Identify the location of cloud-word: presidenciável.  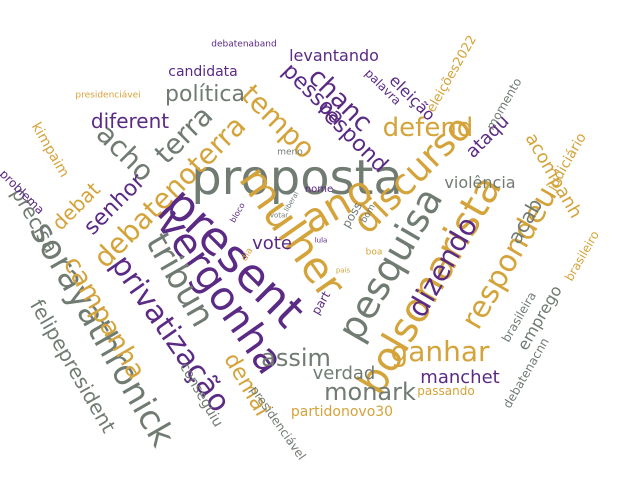
(278, 423).